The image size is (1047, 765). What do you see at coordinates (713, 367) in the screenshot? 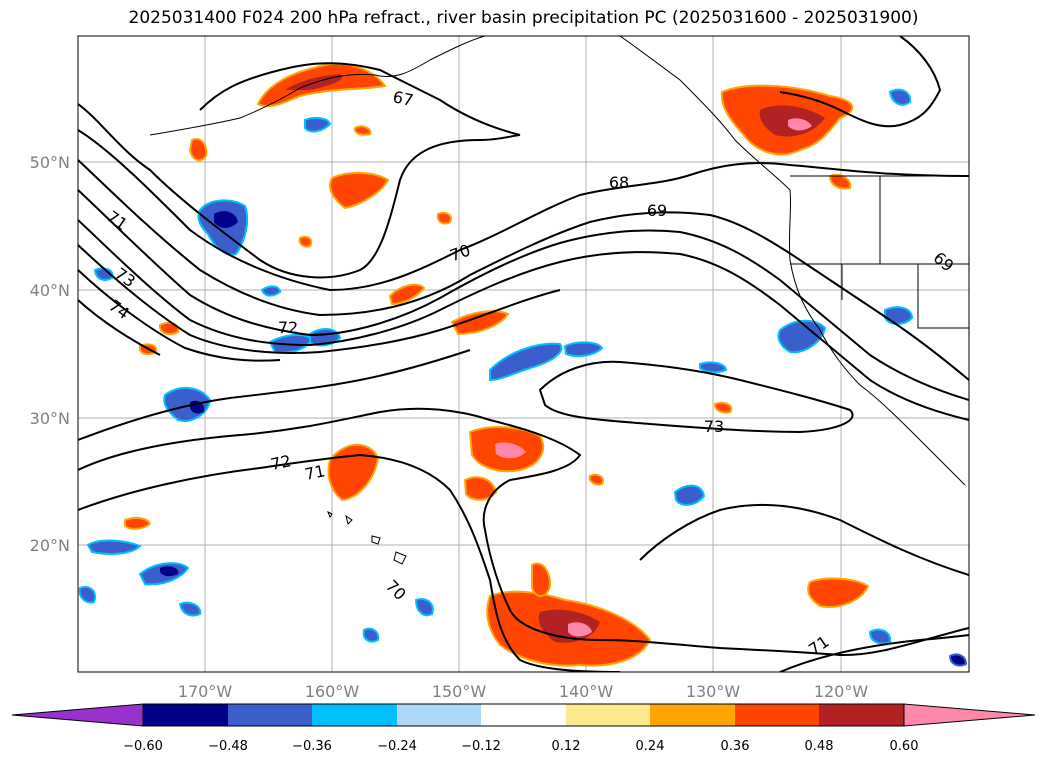
I see `precip-neg-e-mid2` at bounding box center [713, 367].